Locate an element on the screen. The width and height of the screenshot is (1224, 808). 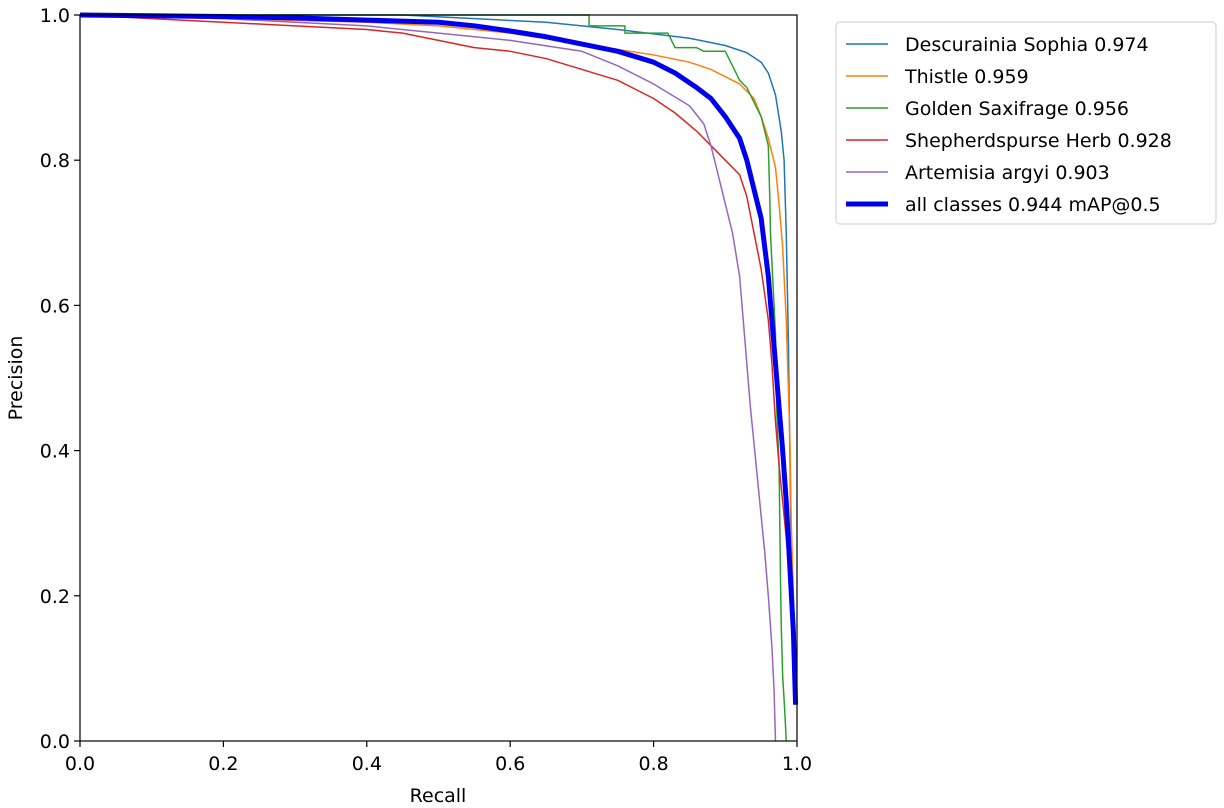
legend-box is located at coordinates (1026, 123).